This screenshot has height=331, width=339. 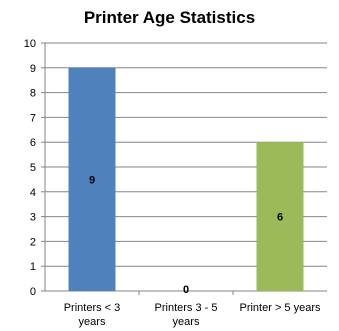 What do you see at coordinates (30, 44) in the screenshot?
I see `y-tick-label: 10` at bounding box center [30, 44].